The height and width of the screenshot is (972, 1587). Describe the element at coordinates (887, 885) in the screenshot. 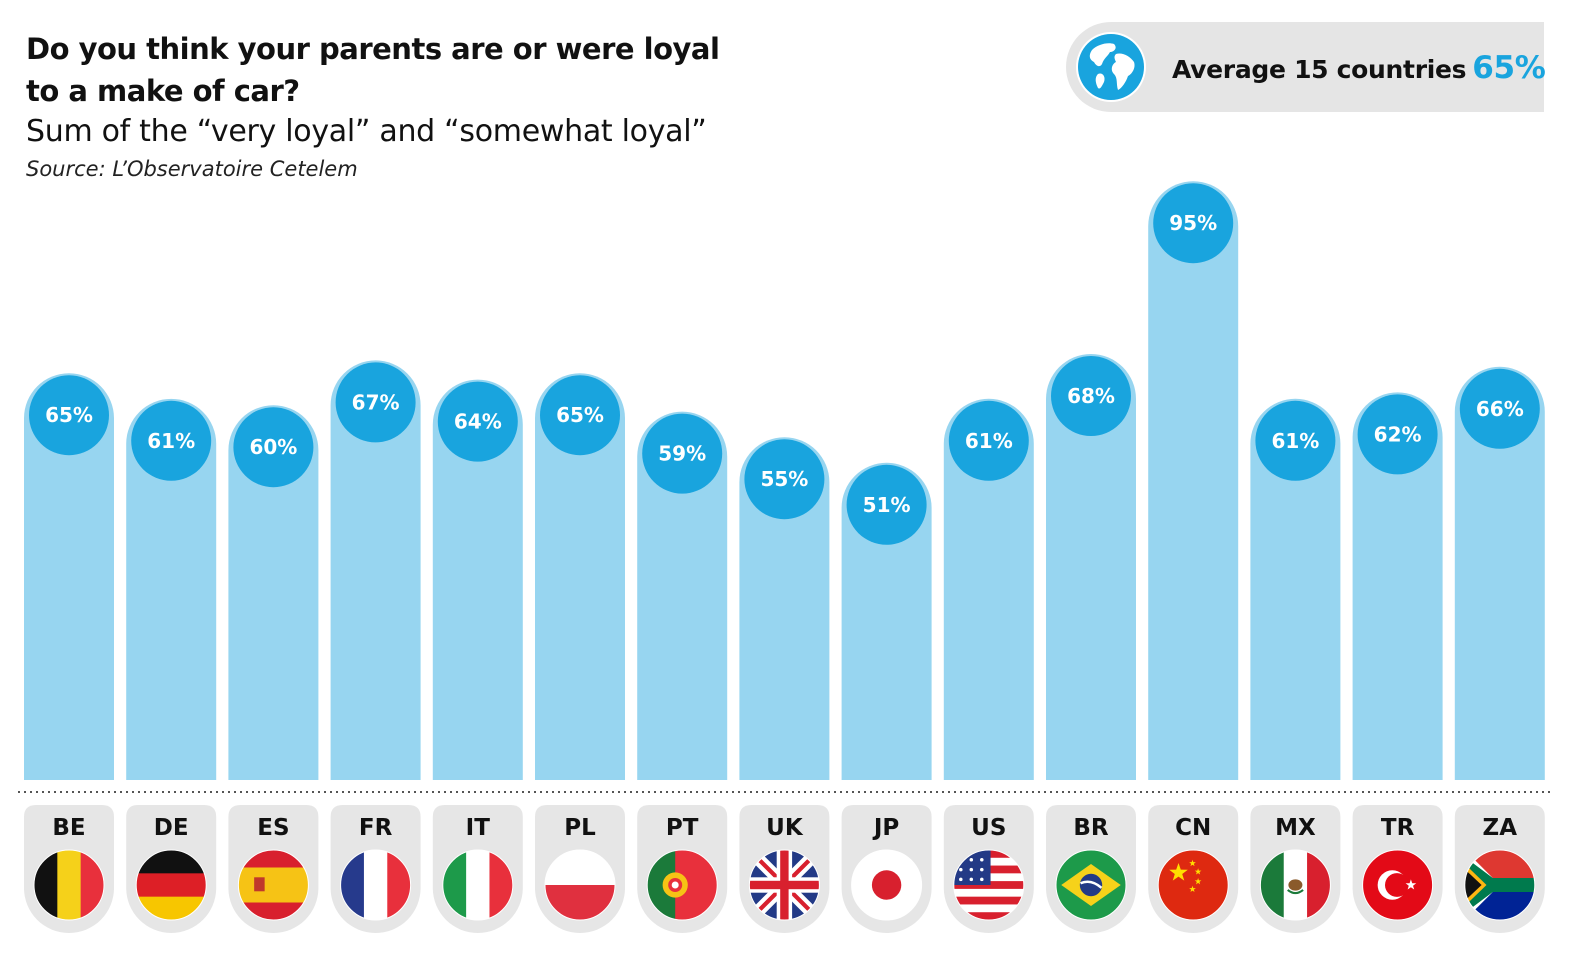

I see `japan-flag-icon` at that location.